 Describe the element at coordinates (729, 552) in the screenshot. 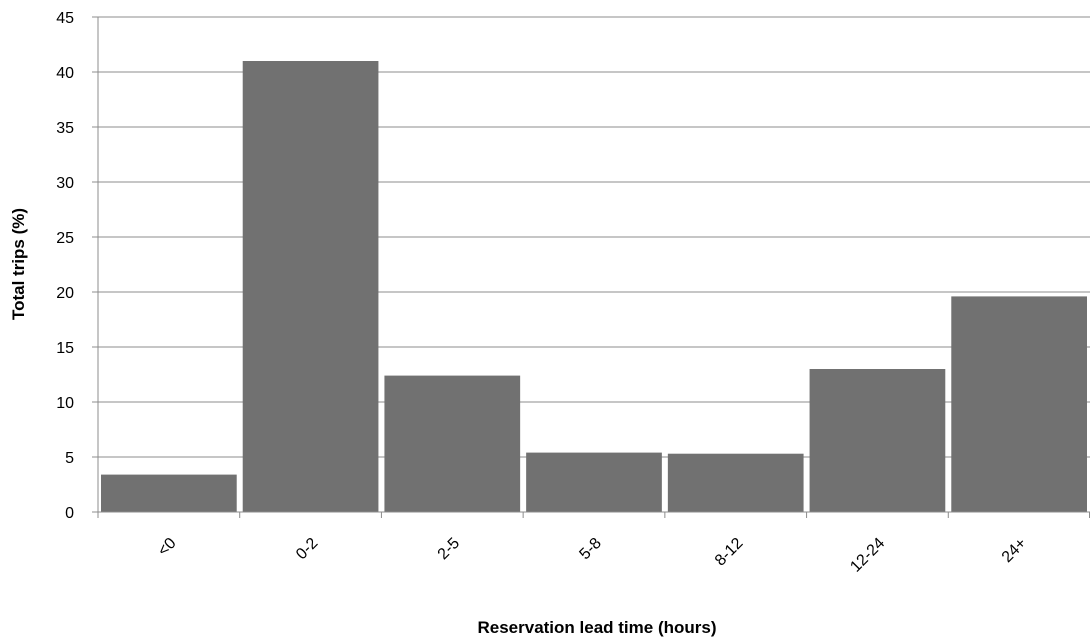

I see `x-tick-label: 8-12` at that location.